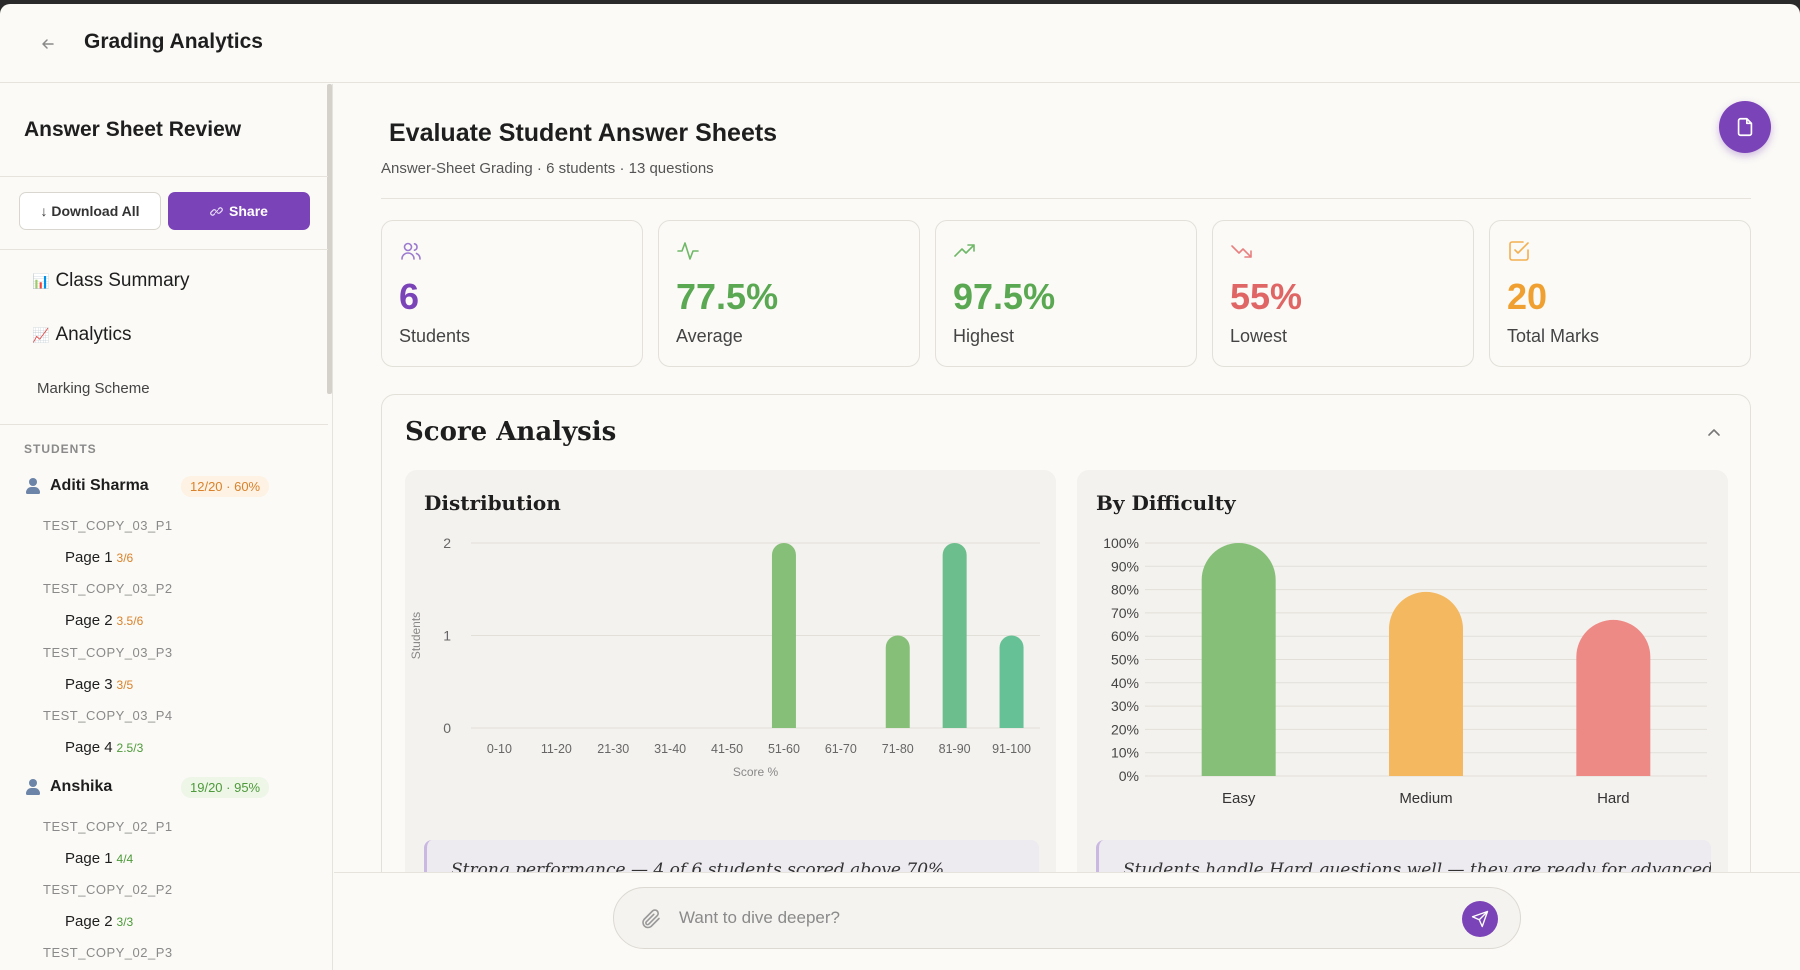 The width and height of the screenshot is (1800, 970). Describe the element at coordinates (130, 621) in the screenshot. I see `page-score: 3.5/6` at that location.